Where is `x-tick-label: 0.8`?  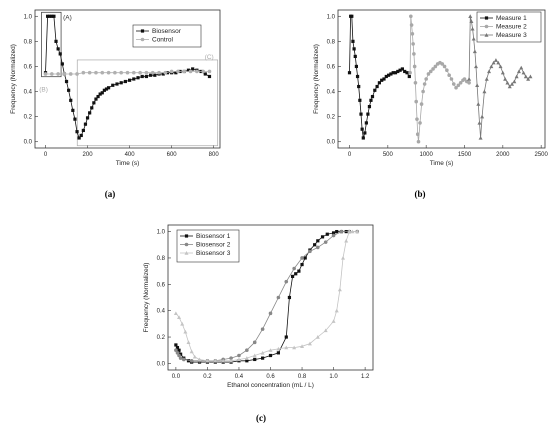 x-tick-label: 0.8 is located at coordinates (302, 377).